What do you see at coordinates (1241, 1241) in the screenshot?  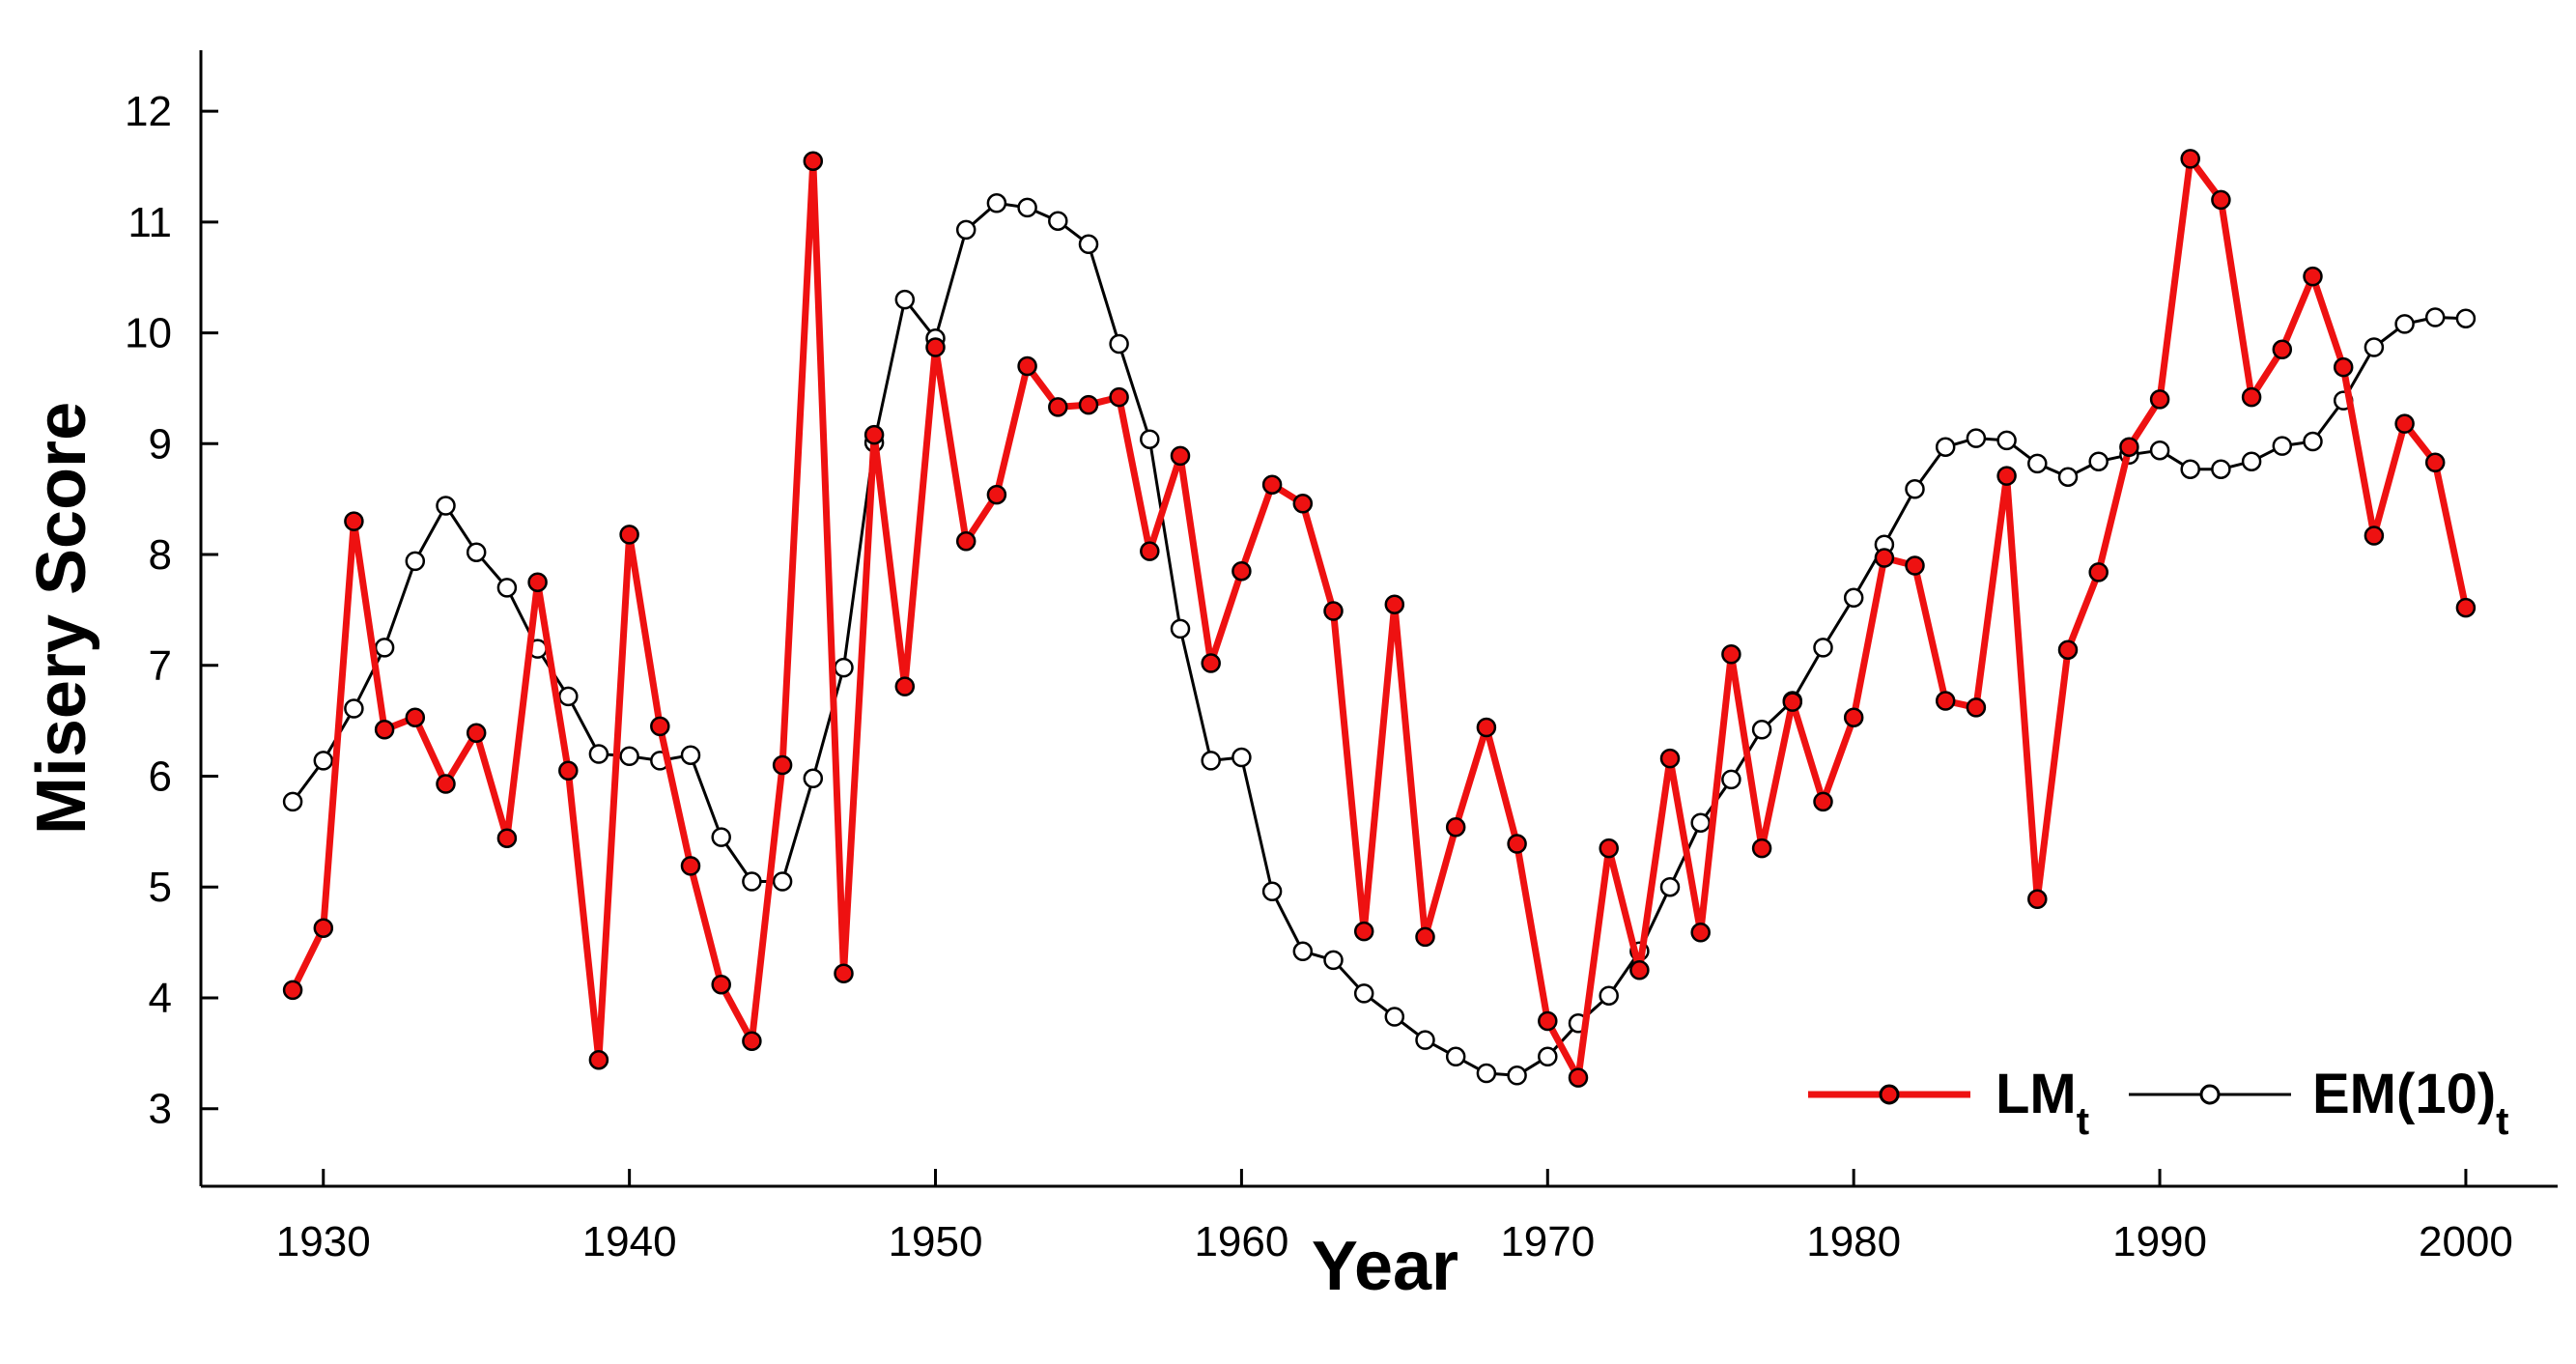 I see `x-tick-label: 1960` at bounding box center [1241, 1241].